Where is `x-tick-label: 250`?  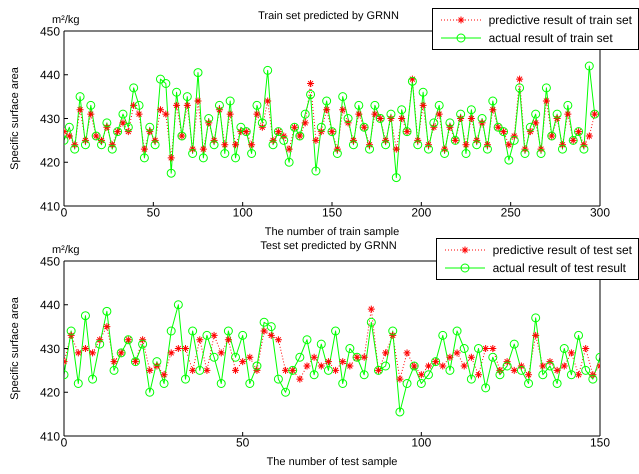 x-tick-label: 250 is located at coordinates (510, 213).